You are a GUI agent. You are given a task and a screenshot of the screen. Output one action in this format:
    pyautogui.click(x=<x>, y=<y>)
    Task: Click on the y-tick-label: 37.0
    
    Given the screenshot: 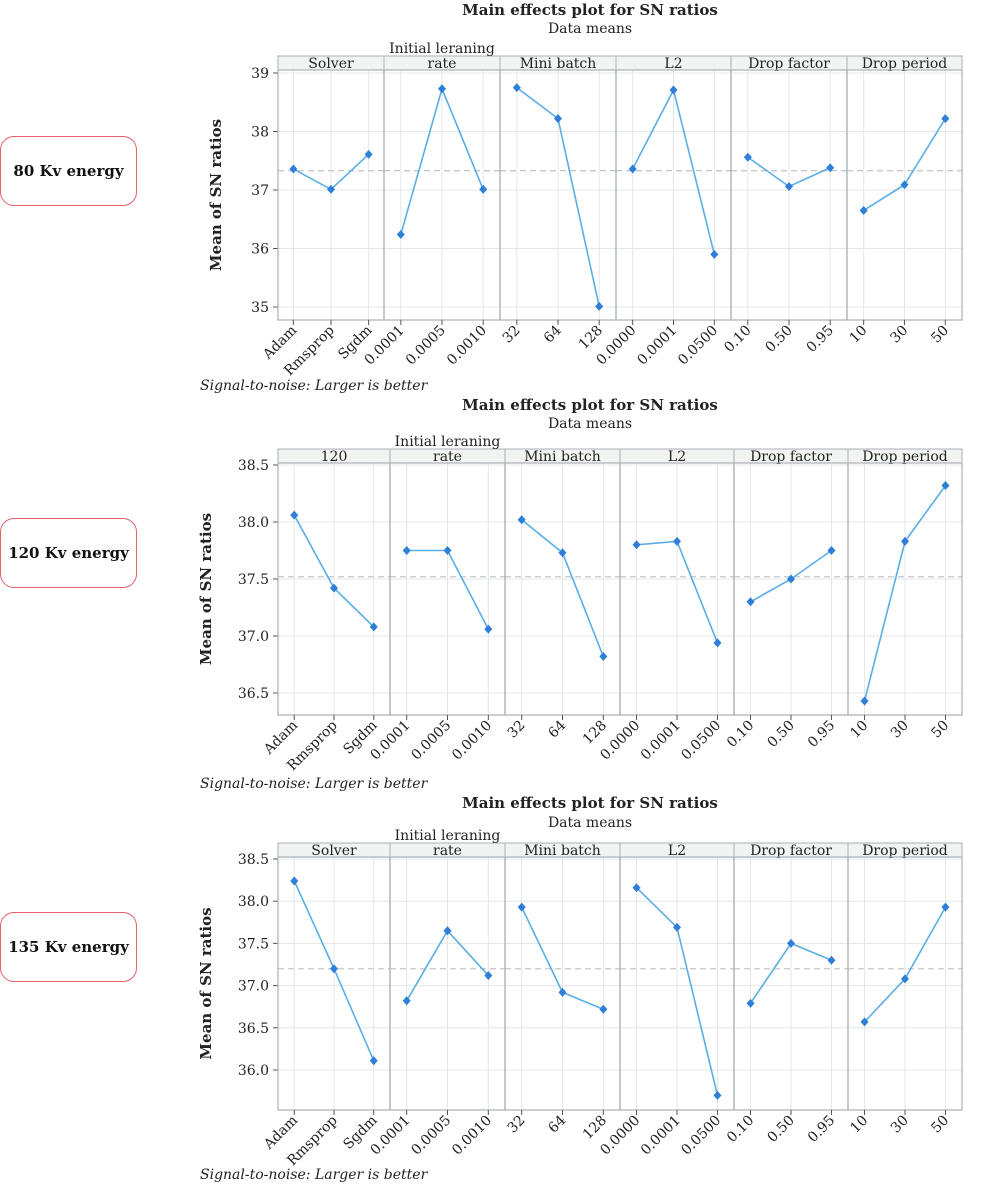 What is the action you would take?
    pyautogui.click(x=253, y=987)
    